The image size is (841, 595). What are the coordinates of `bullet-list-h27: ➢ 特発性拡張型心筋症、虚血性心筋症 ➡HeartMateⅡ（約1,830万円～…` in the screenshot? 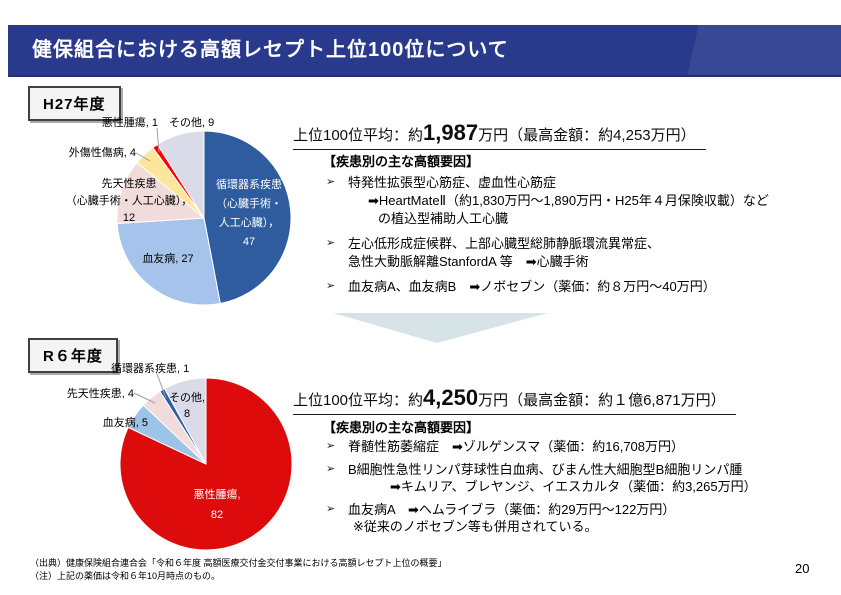 It's located at (578, 238).